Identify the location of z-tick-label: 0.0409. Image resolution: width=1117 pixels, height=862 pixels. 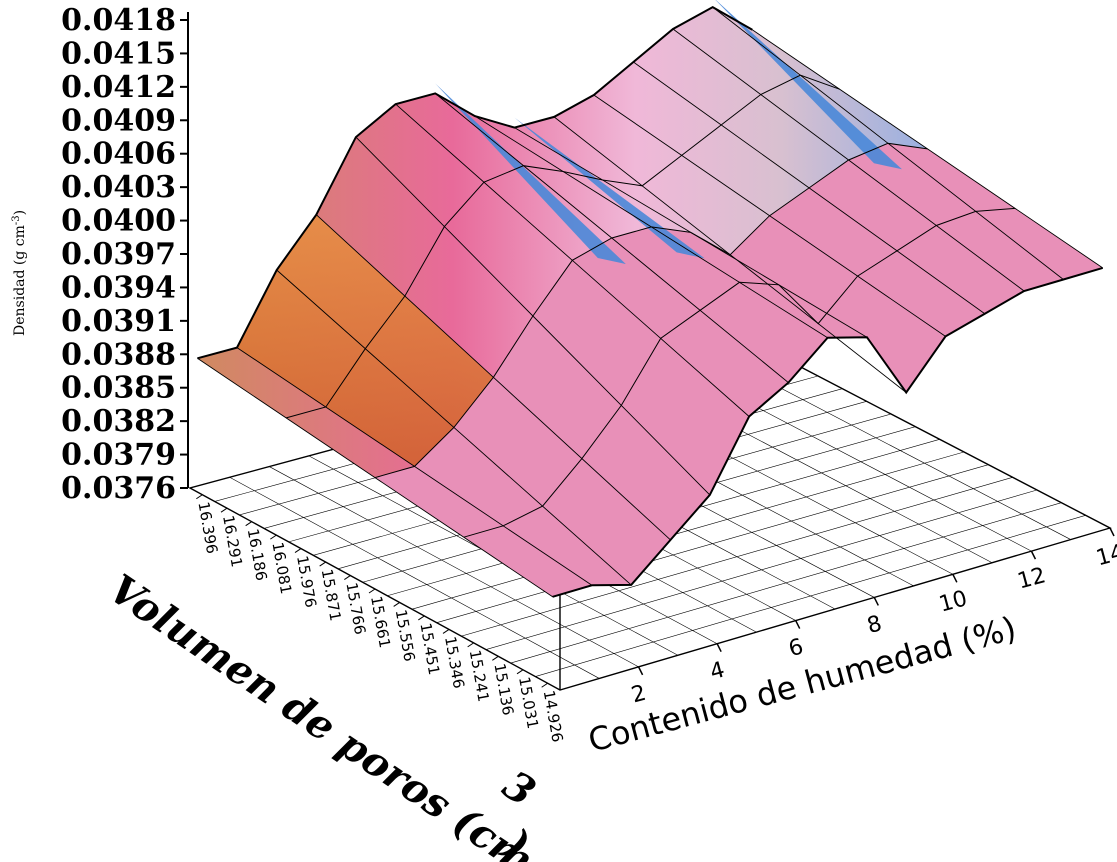
(118, 120).